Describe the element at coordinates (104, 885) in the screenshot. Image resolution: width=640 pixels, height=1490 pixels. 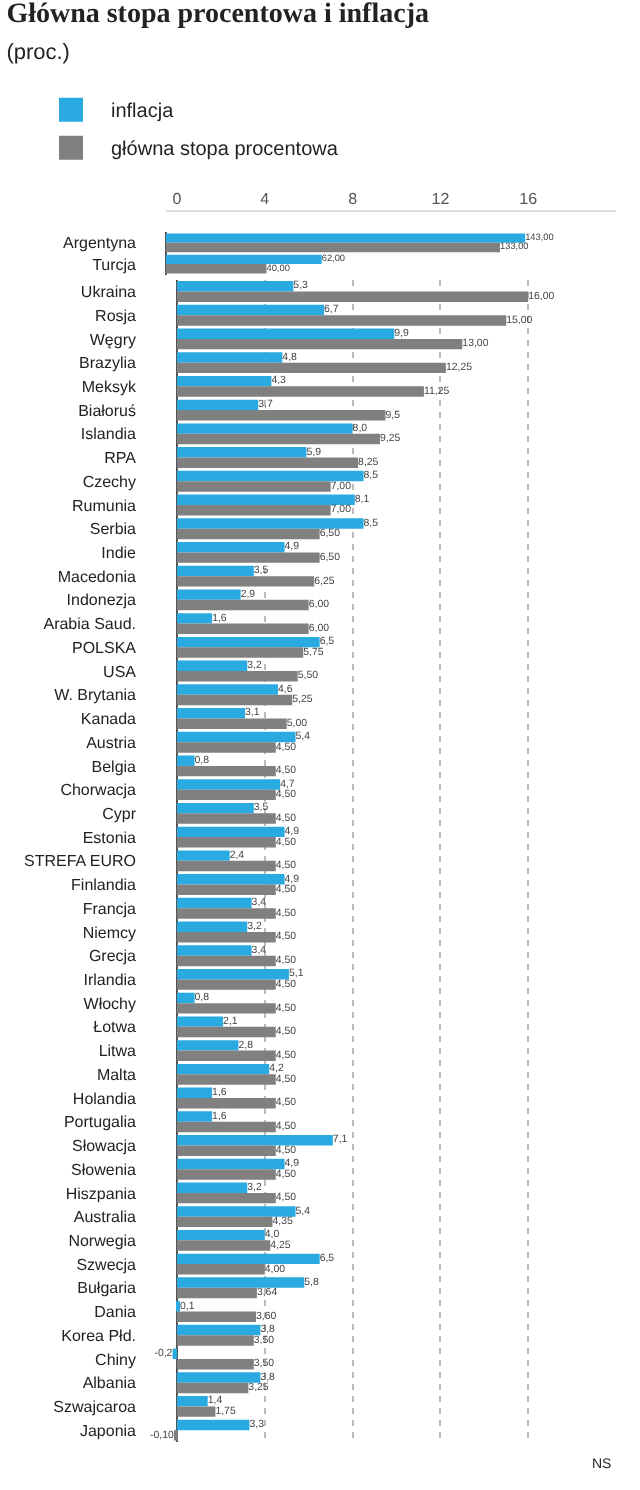
I see `y-tick-label: Finlandia` at that location.